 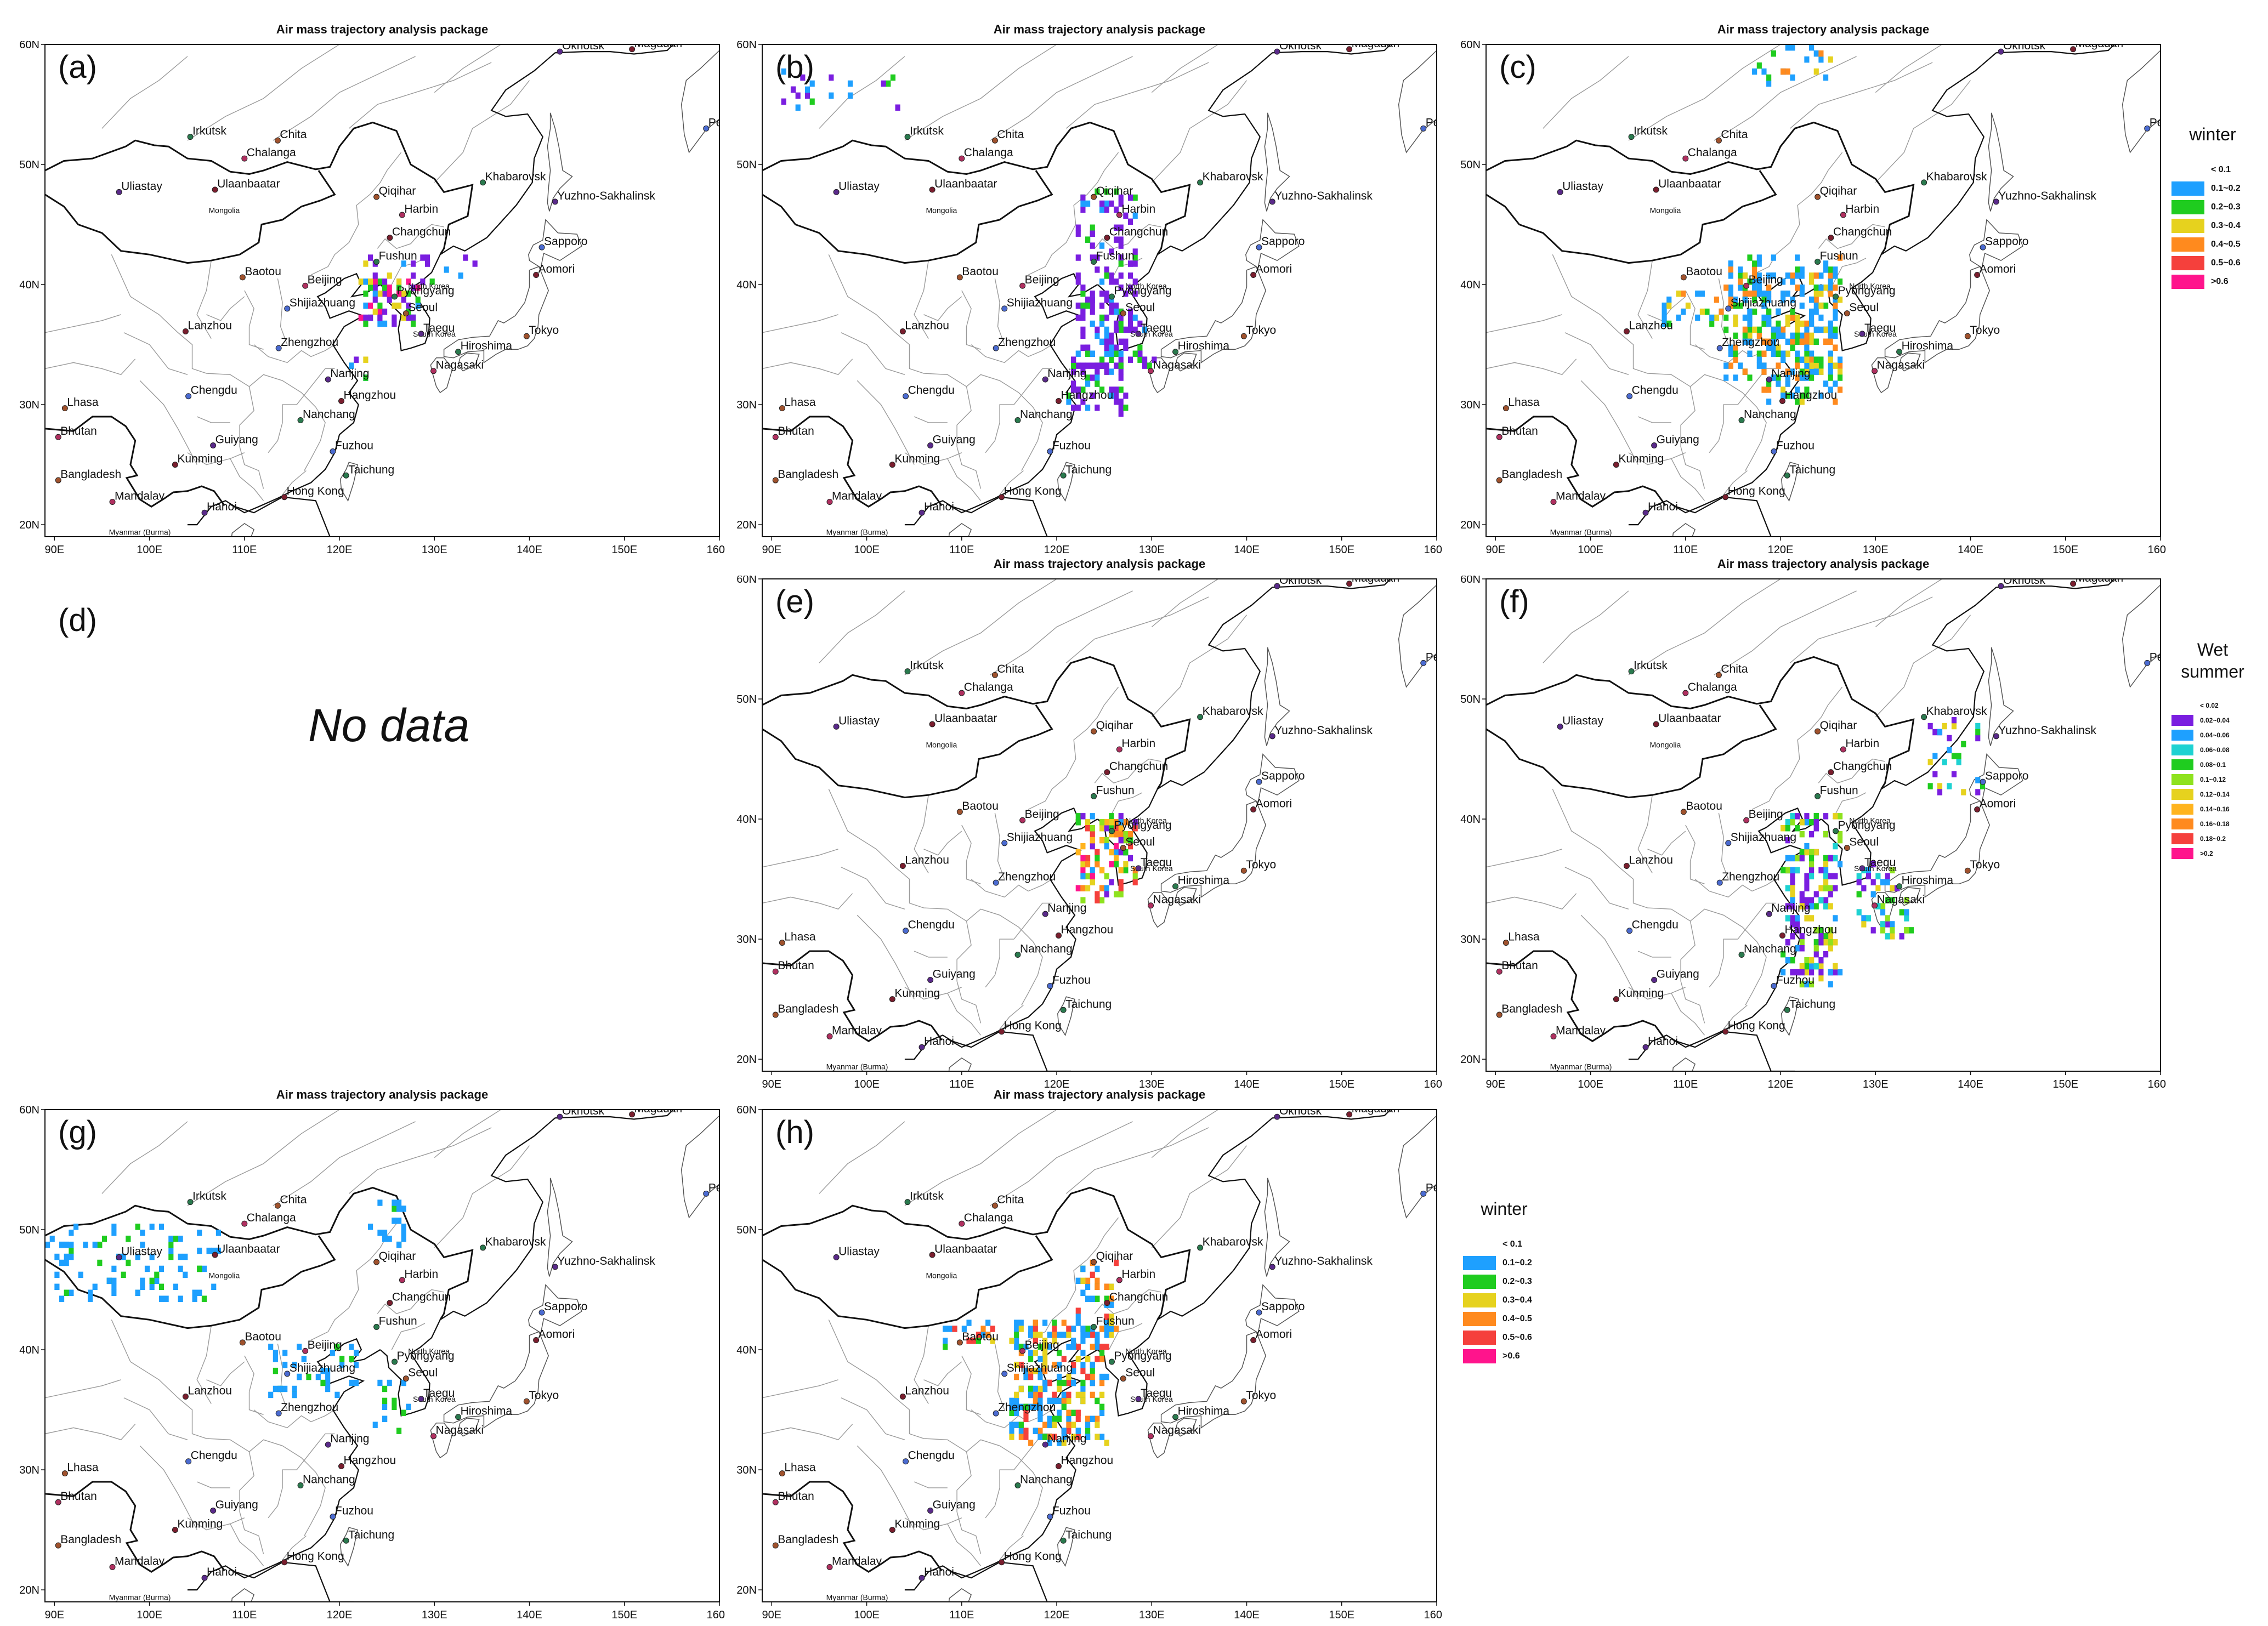 What do you see at coordinates (354, 445) in the screenshot?
I see `city-label: Fuzhou` at bounding box center [354, 445].